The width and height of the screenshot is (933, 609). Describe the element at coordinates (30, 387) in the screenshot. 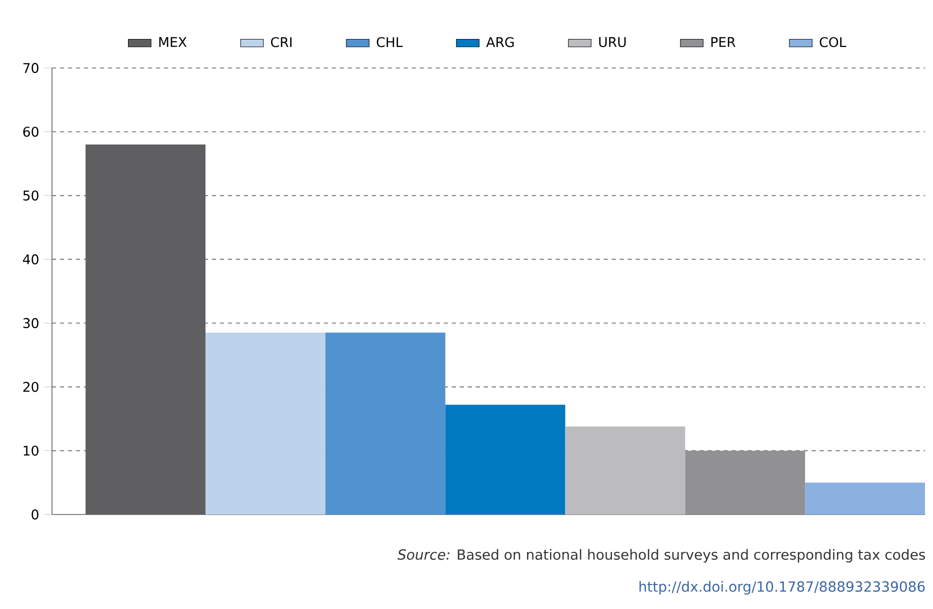

I see `y-tick-label: 20` at that location.